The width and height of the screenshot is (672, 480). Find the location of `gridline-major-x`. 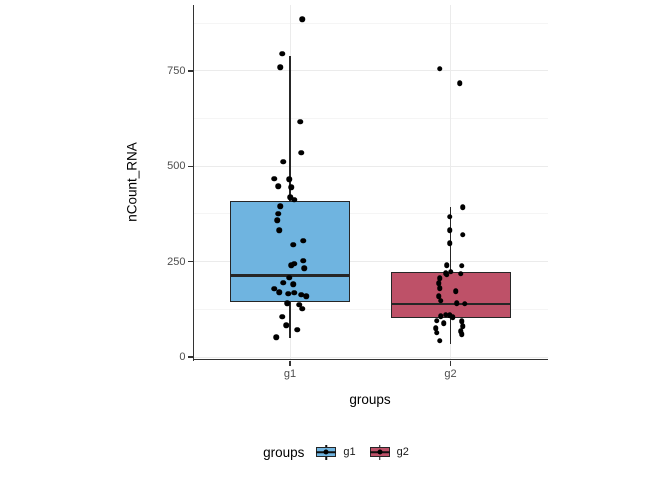

gridline-major-x is located at coordinates (450, 183).